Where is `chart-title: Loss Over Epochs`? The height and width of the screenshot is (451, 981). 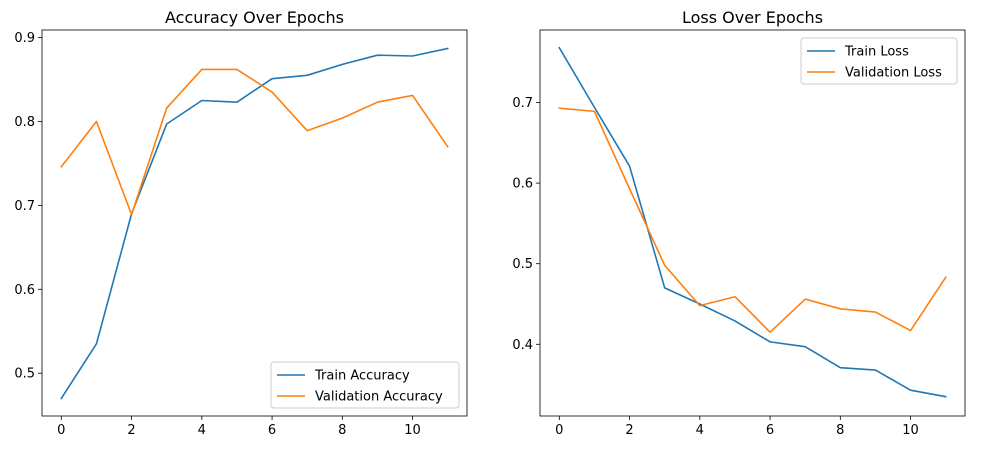 chart-title: Loss Over Epochs is located at coordinates (752, 17).